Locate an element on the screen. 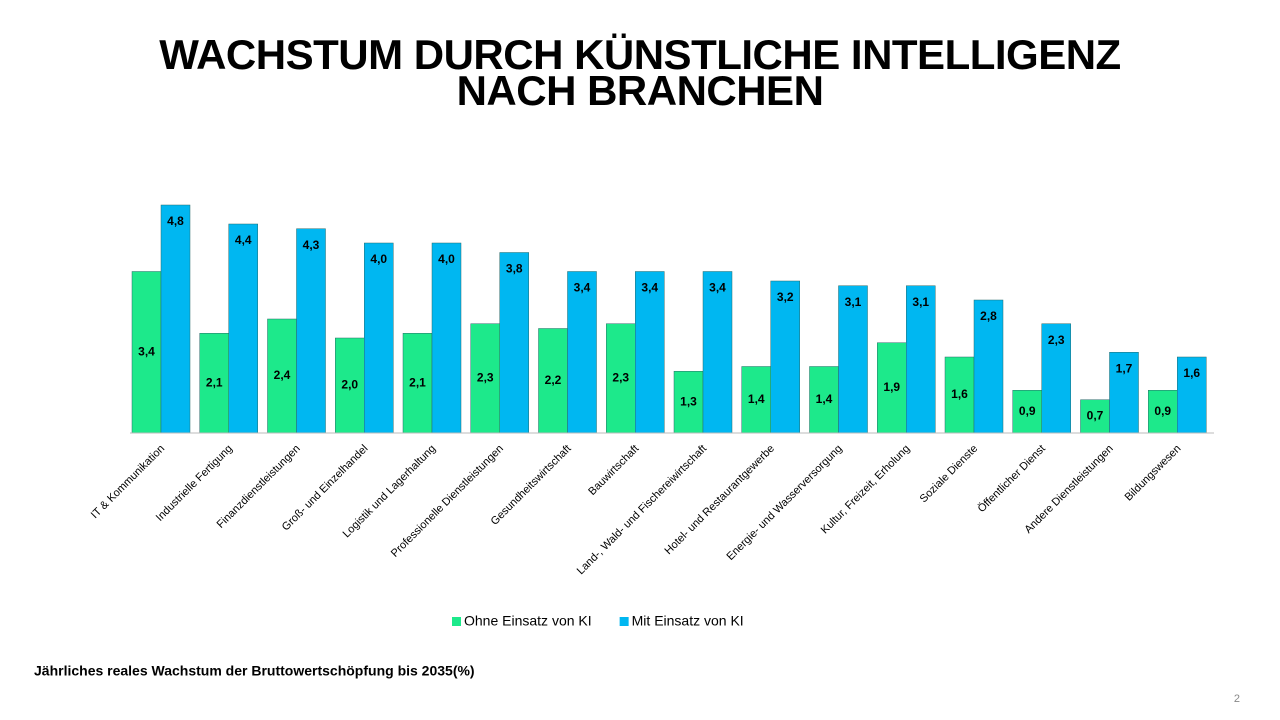  value-label: 1,3 is located at coordinates (688, 401).